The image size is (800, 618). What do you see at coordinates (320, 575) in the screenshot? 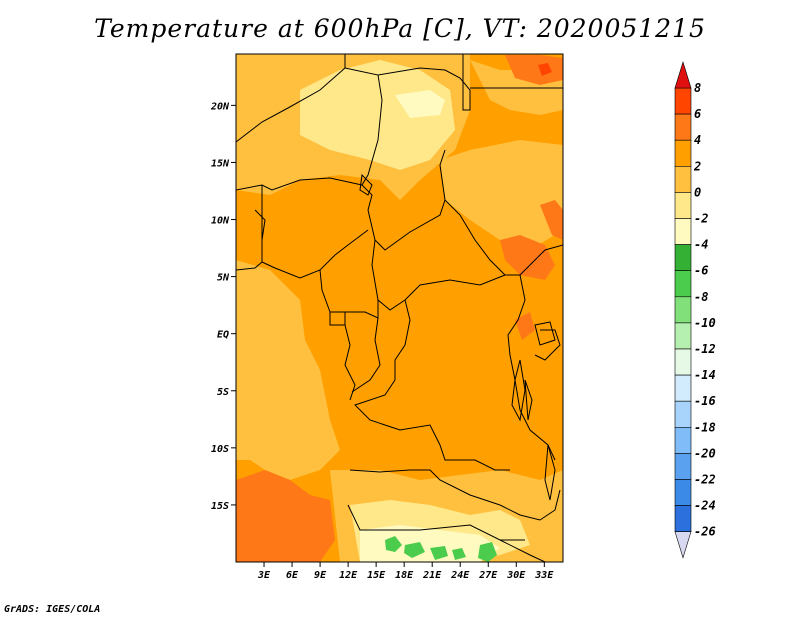
I see `lon-tick-label: 9E` at bounding box center [320, 575].